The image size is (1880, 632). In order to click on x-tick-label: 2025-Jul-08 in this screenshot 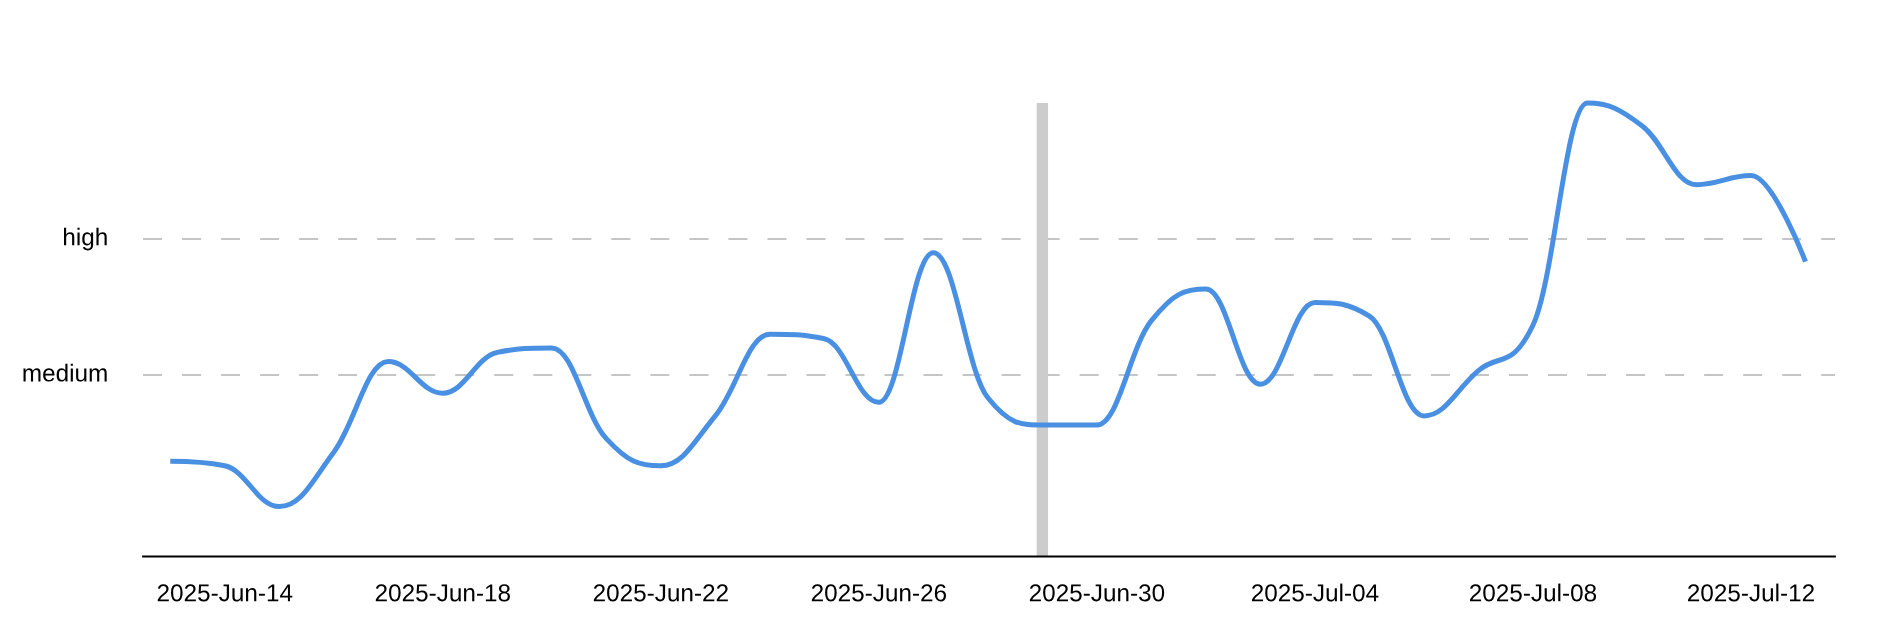, I will do `click(1533, 592)`.